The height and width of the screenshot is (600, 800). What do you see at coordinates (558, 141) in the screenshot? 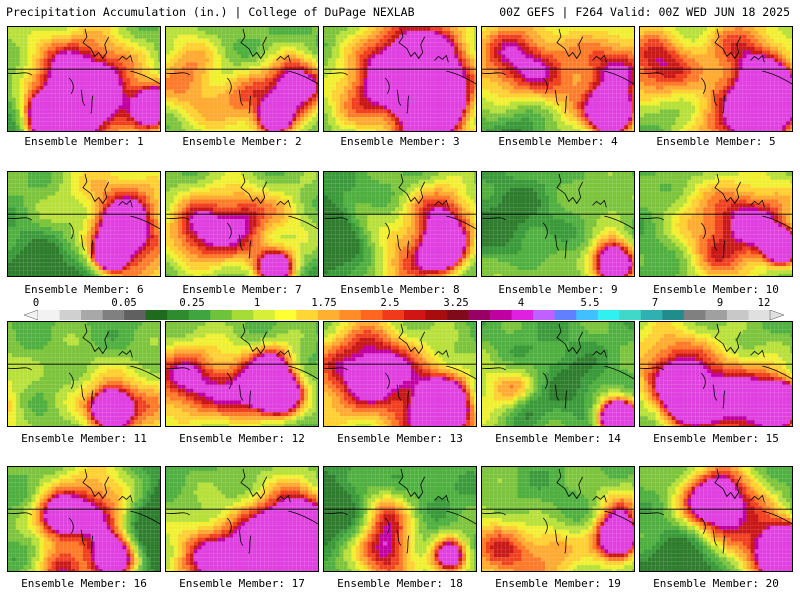
I see `ensemble-member-label: Ensemble Member: 4` at bounding box center [558, 141].